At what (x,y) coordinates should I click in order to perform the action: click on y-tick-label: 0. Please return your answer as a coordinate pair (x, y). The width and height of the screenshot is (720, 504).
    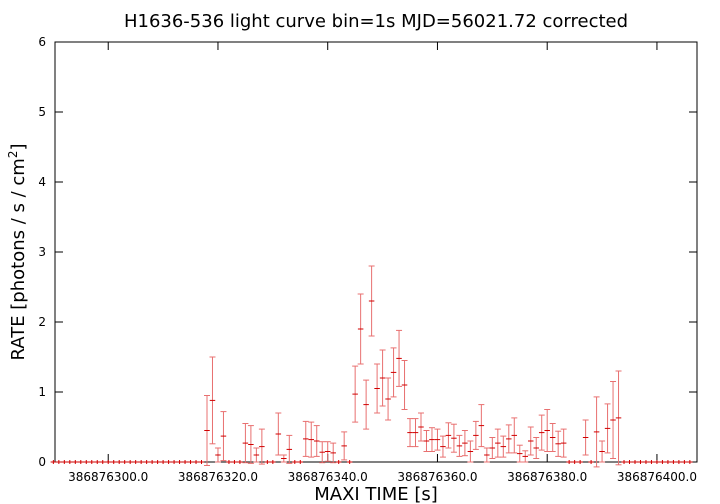
    Looking at the image, I should click on (42, 462).